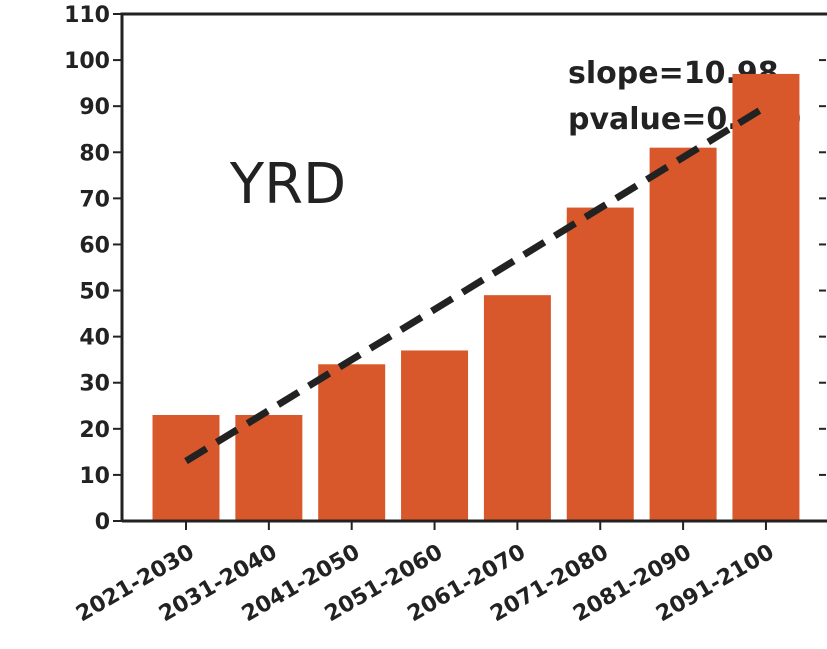 The width and height of the screenshot is (827, 649). Describe the element at coordinates (94, 338) in the screenshot. I see `y-tick-label: 40` at that location.